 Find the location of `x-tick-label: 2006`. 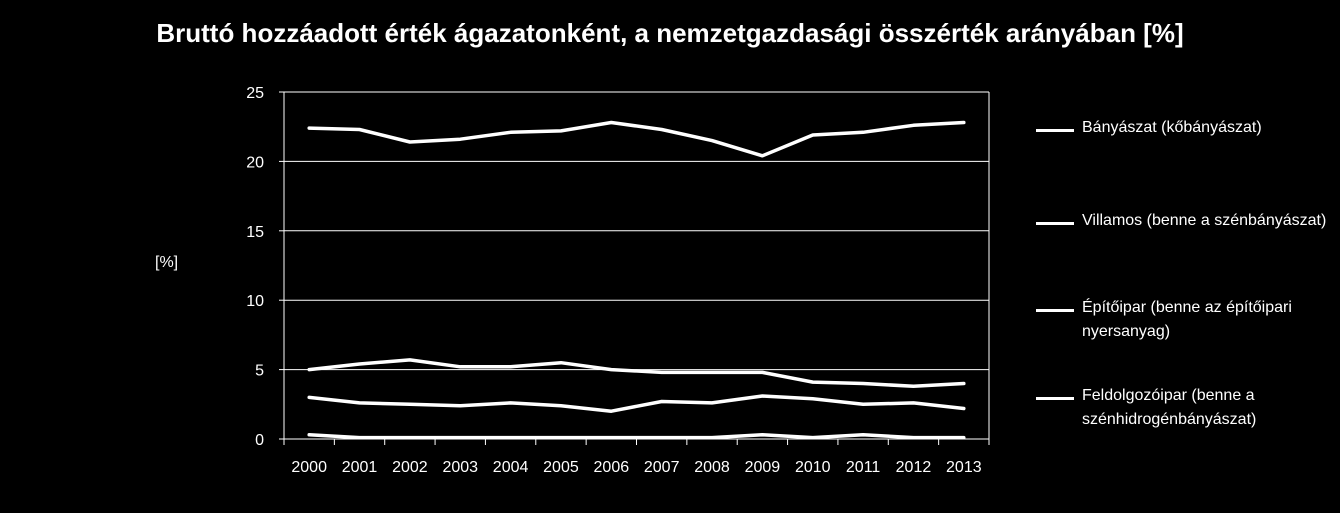

x-tick-label: 2006 is located at coordinates (612, 467).